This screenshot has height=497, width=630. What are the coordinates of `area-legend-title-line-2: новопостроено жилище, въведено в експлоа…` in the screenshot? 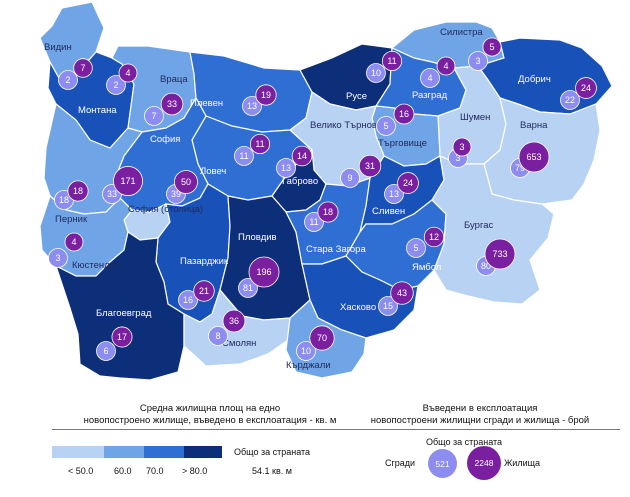 It's located at (210, 420).